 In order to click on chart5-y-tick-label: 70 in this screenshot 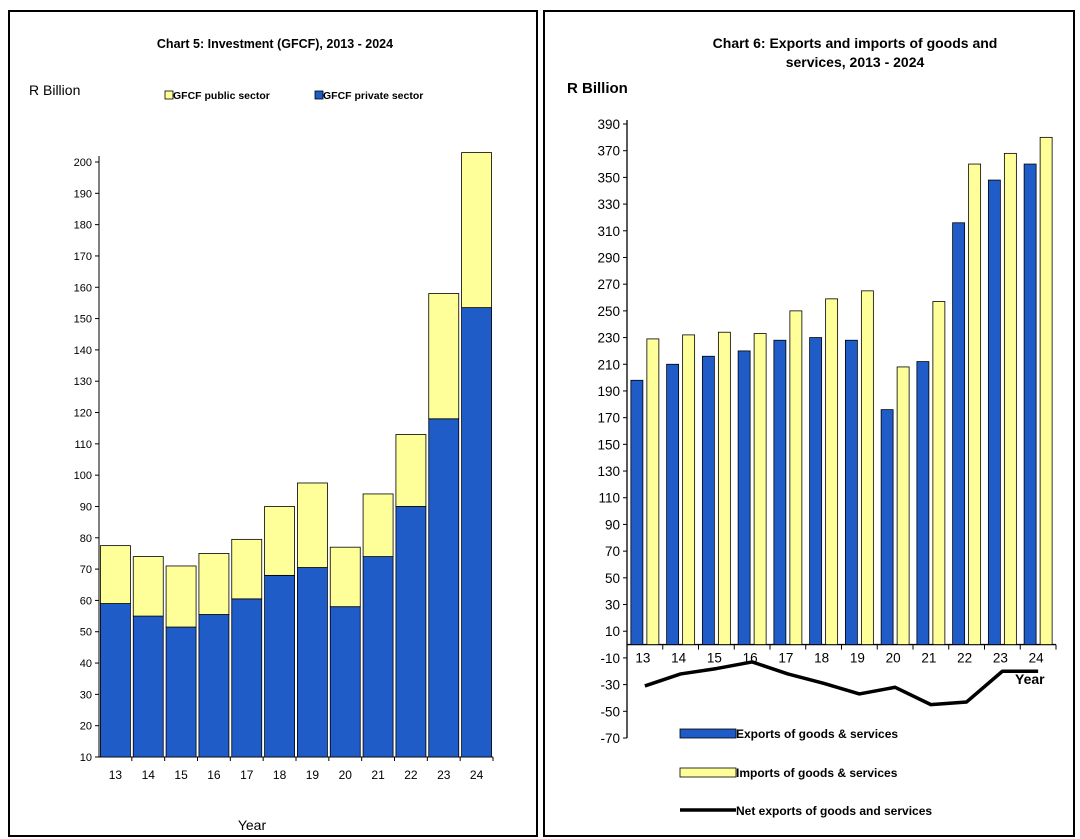, I will do `click(86, 570)`.